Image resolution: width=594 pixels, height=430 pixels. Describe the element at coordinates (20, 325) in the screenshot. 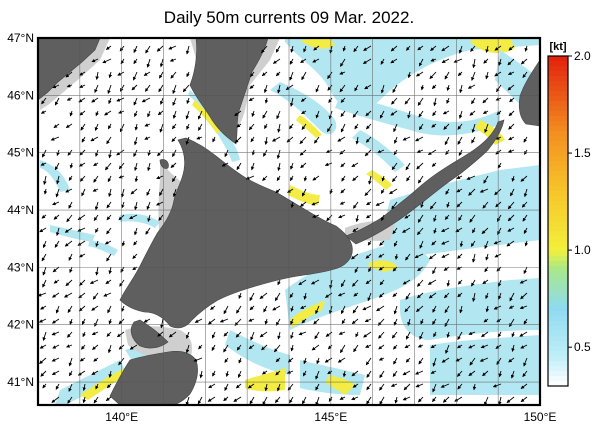

I see `latitude-label: 42°N` at that location.